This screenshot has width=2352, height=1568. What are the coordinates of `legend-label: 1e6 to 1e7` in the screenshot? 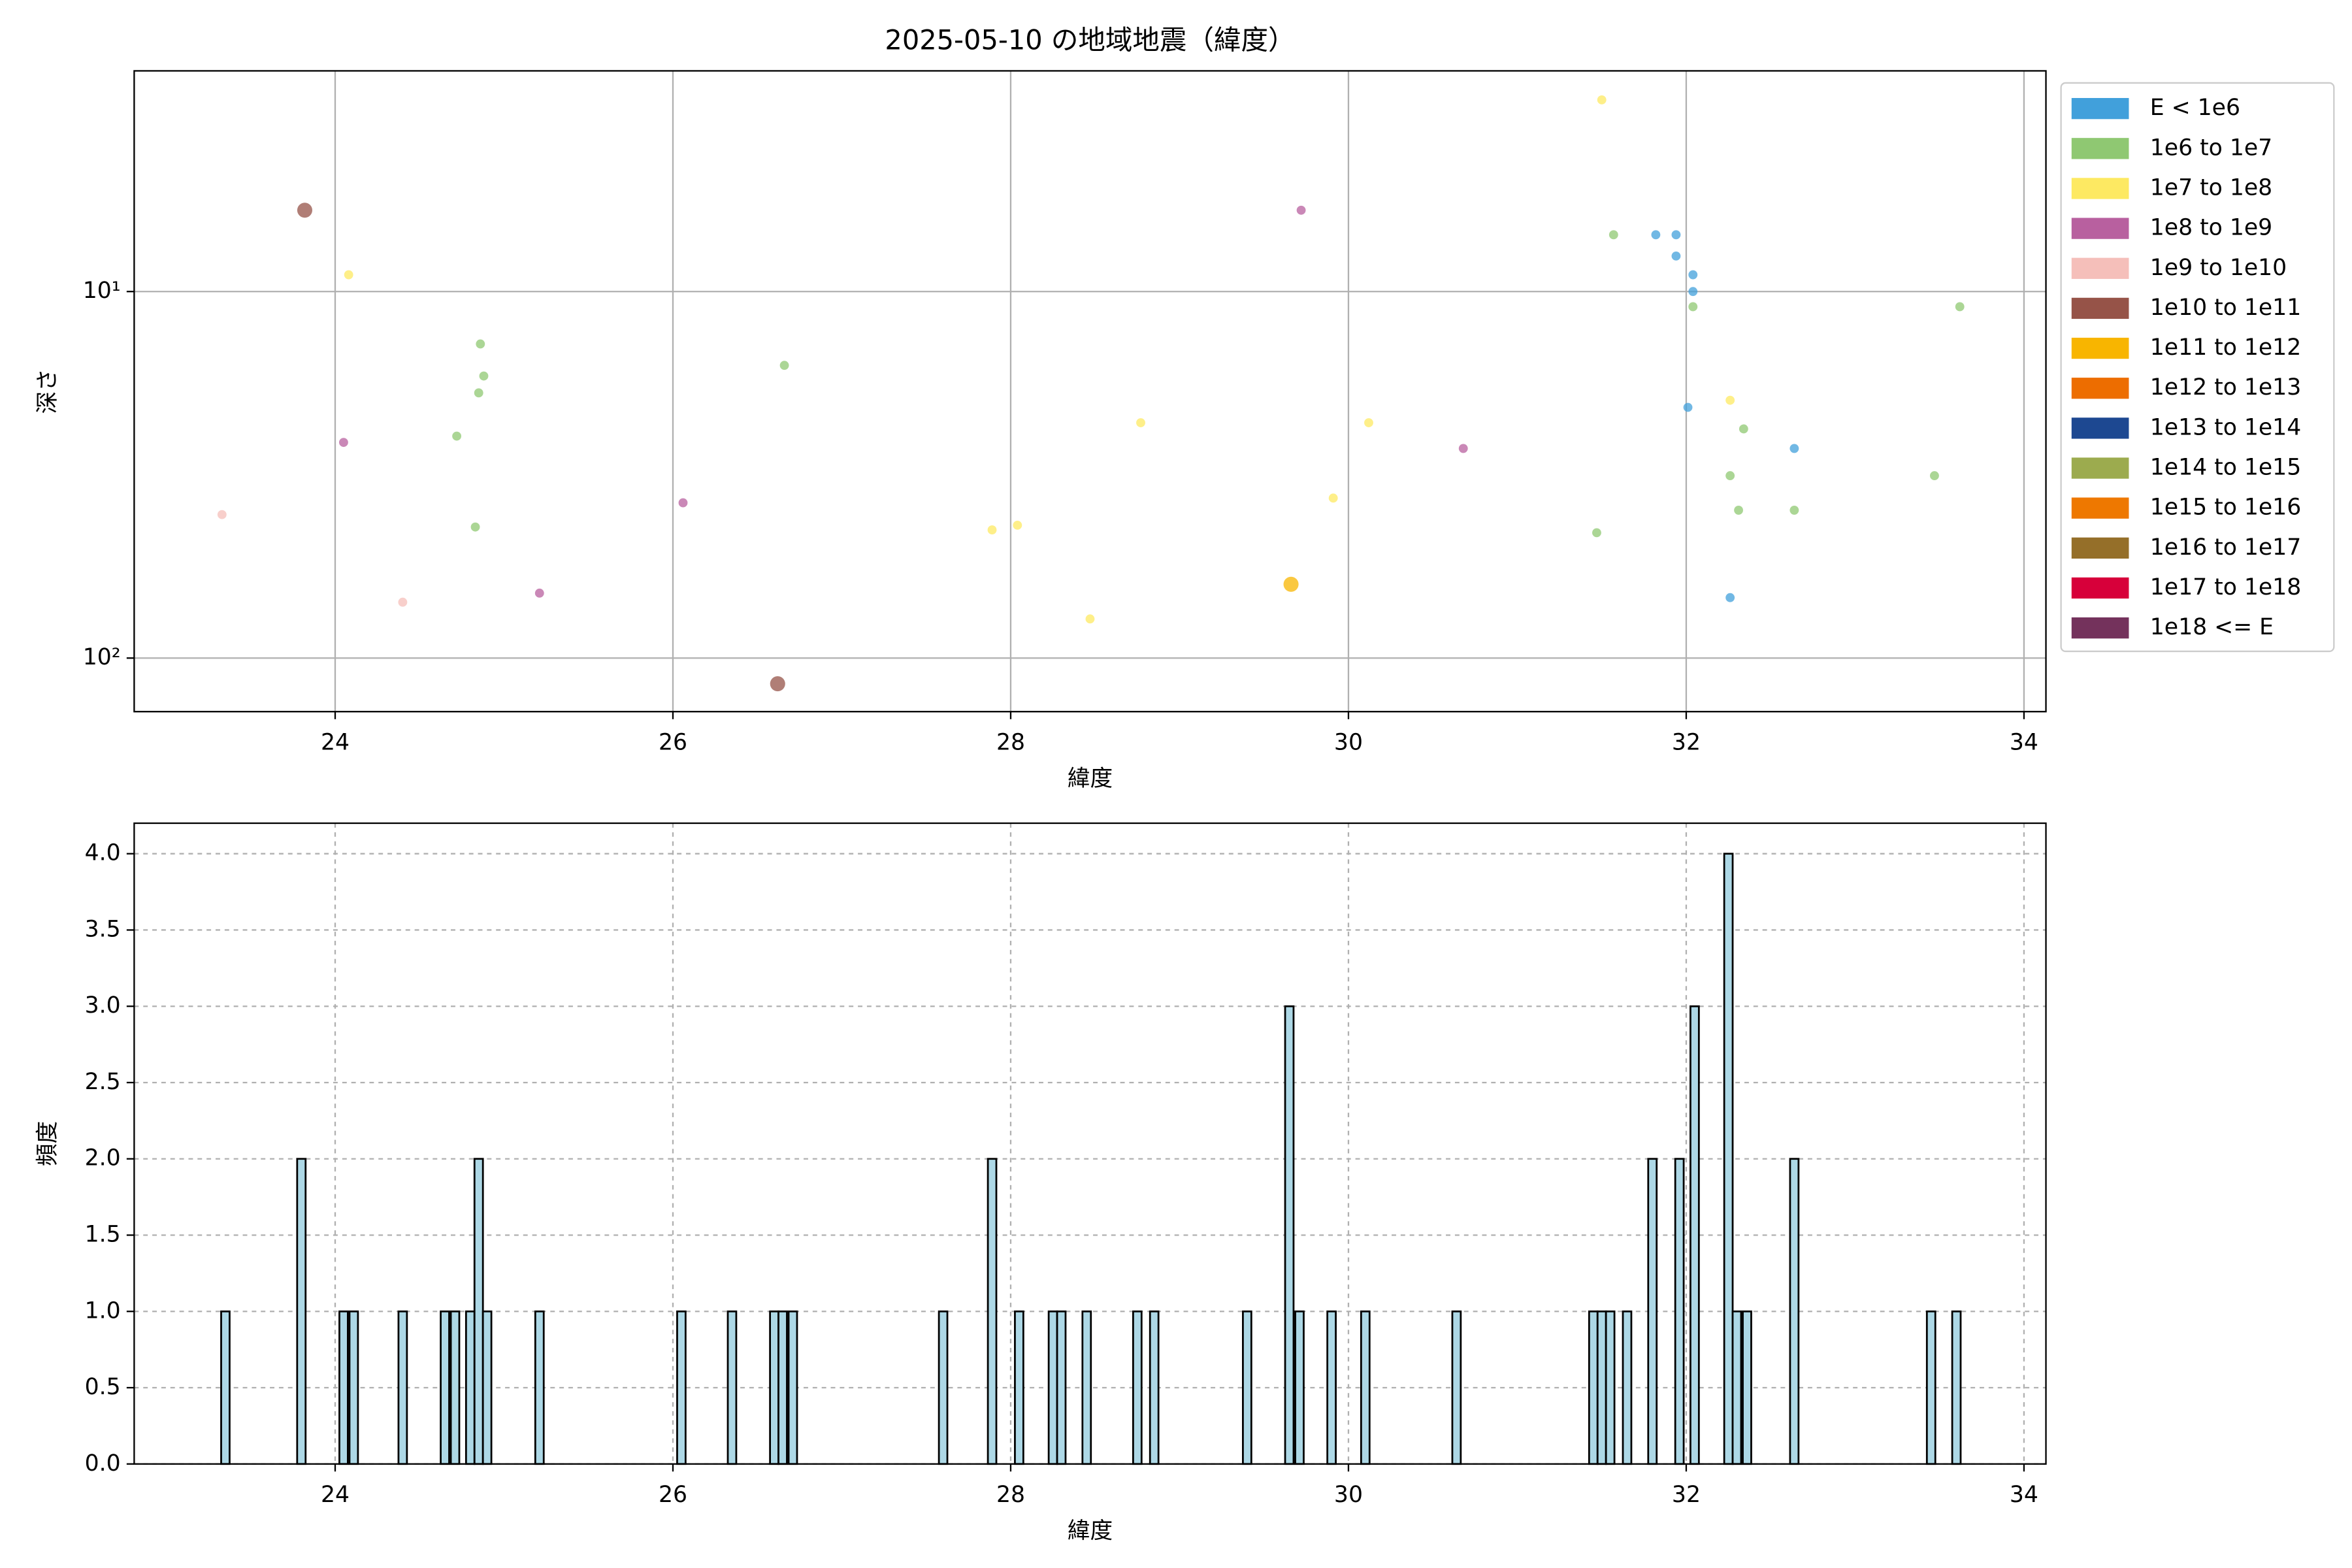 It's located at (2211, 148).